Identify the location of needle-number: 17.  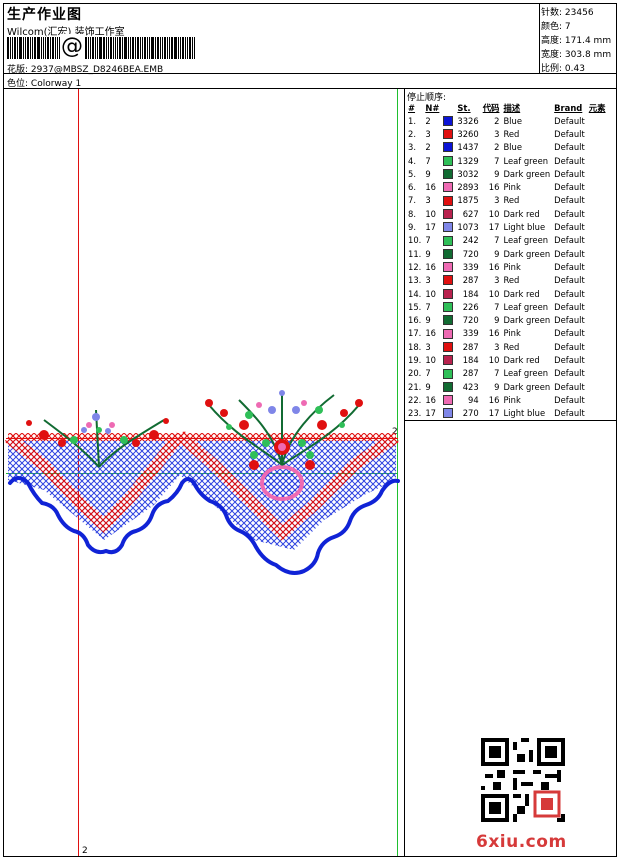
(430, 413).